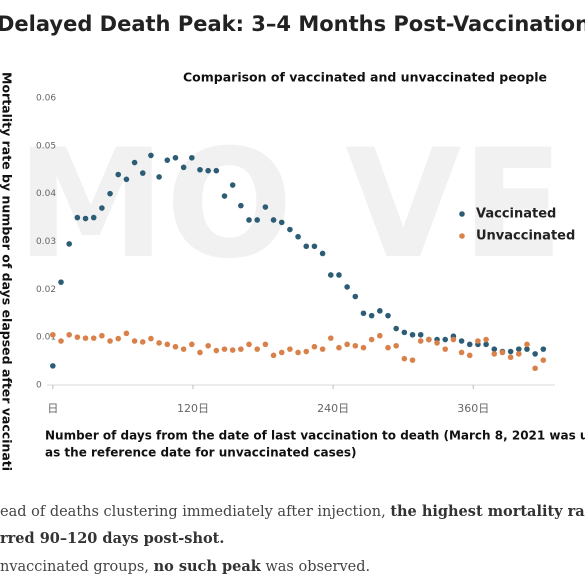 This screenshot has height=585, width=585. Describe the element at coordinates (333, 408) in the screenshot. I see `x-tick-label: 240日` at that location.